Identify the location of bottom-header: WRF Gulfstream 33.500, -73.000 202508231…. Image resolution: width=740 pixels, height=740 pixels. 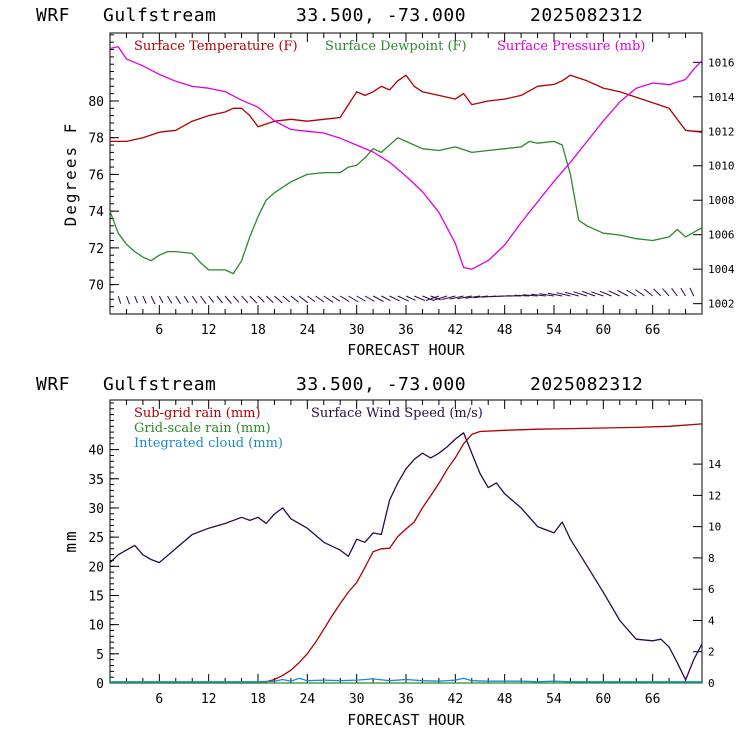
(339, 384).